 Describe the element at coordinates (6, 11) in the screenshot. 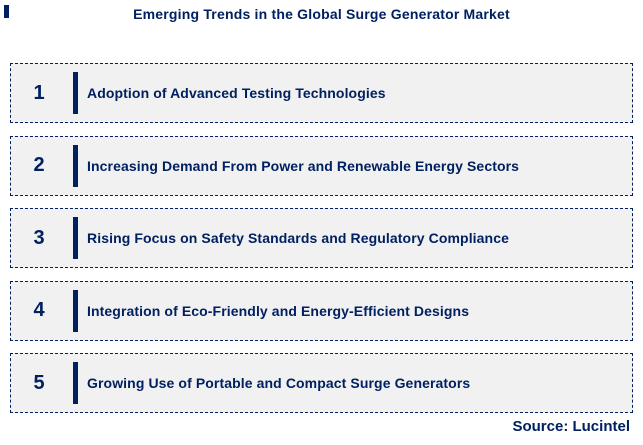

I see `top-left-mark` at that location.